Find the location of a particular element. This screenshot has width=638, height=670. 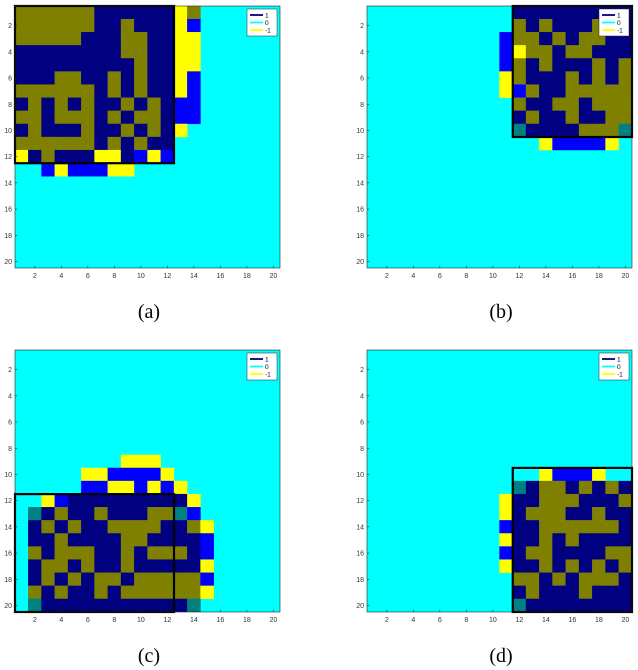

y-tick-label: 6 is located at coordinates (10, 79).